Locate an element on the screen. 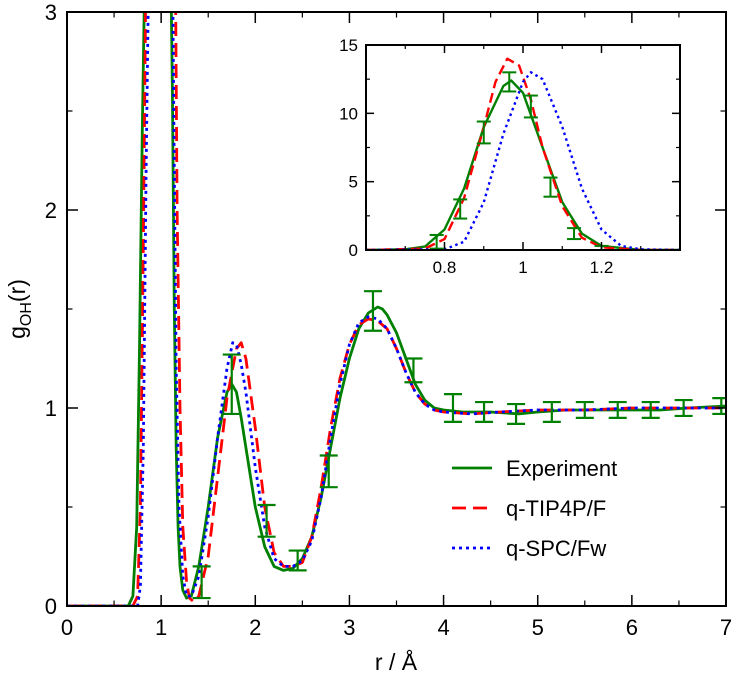 Image resolution: width=736 pixels, height=675 pixels. legend-item-q-tip4p-f: q-TIP4P/F is located at coordinates (529, 508).